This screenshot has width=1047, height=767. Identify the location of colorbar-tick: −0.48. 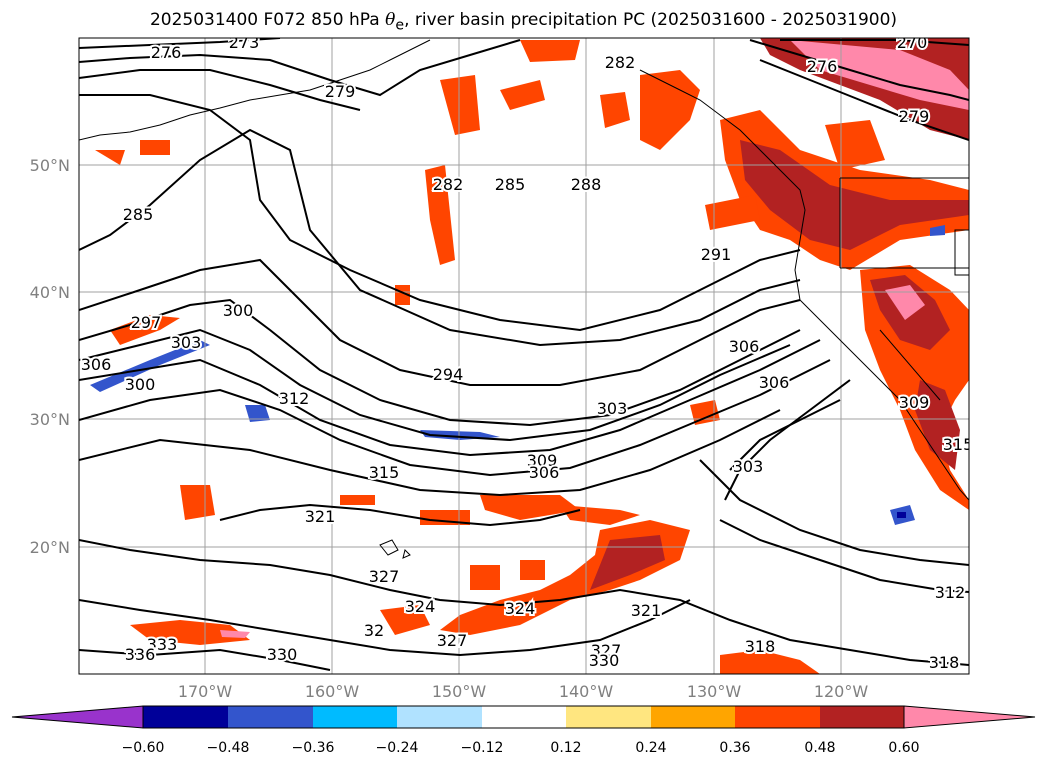
(228, 748).